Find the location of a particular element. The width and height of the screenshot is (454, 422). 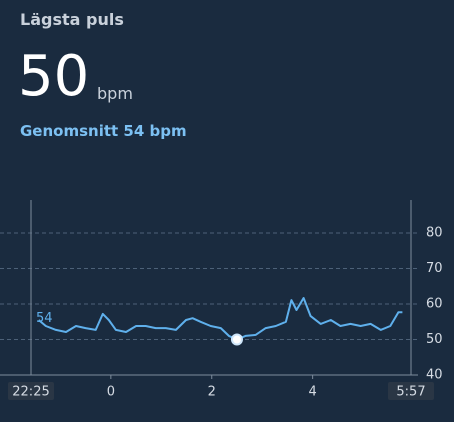

unit: bpm is located at coordinates (115, 93).